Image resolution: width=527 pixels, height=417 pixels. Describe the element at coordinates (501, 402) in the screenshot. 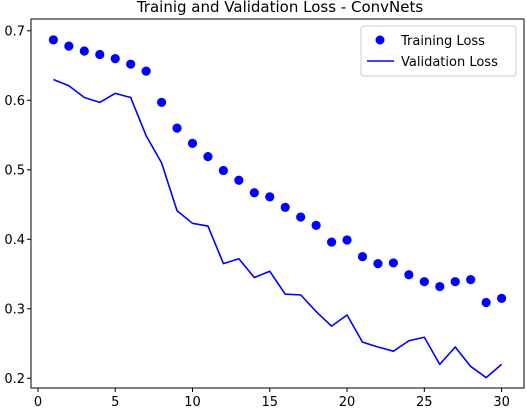

I see `x-tick-label: 30` at that location.